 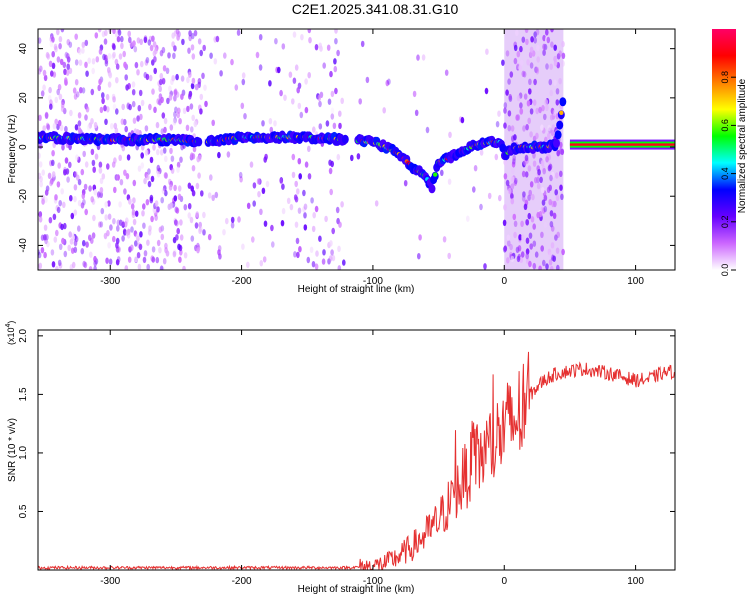 What do you see at coordinates (558, 135) in the screenshot?
I see `ridge-blob` at bounding box center [558, 135].